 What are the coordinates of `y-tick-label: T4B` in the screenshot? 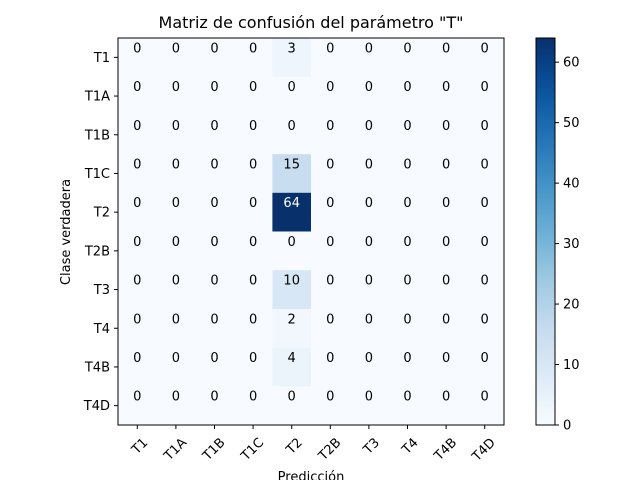 It's located at (97, 367).